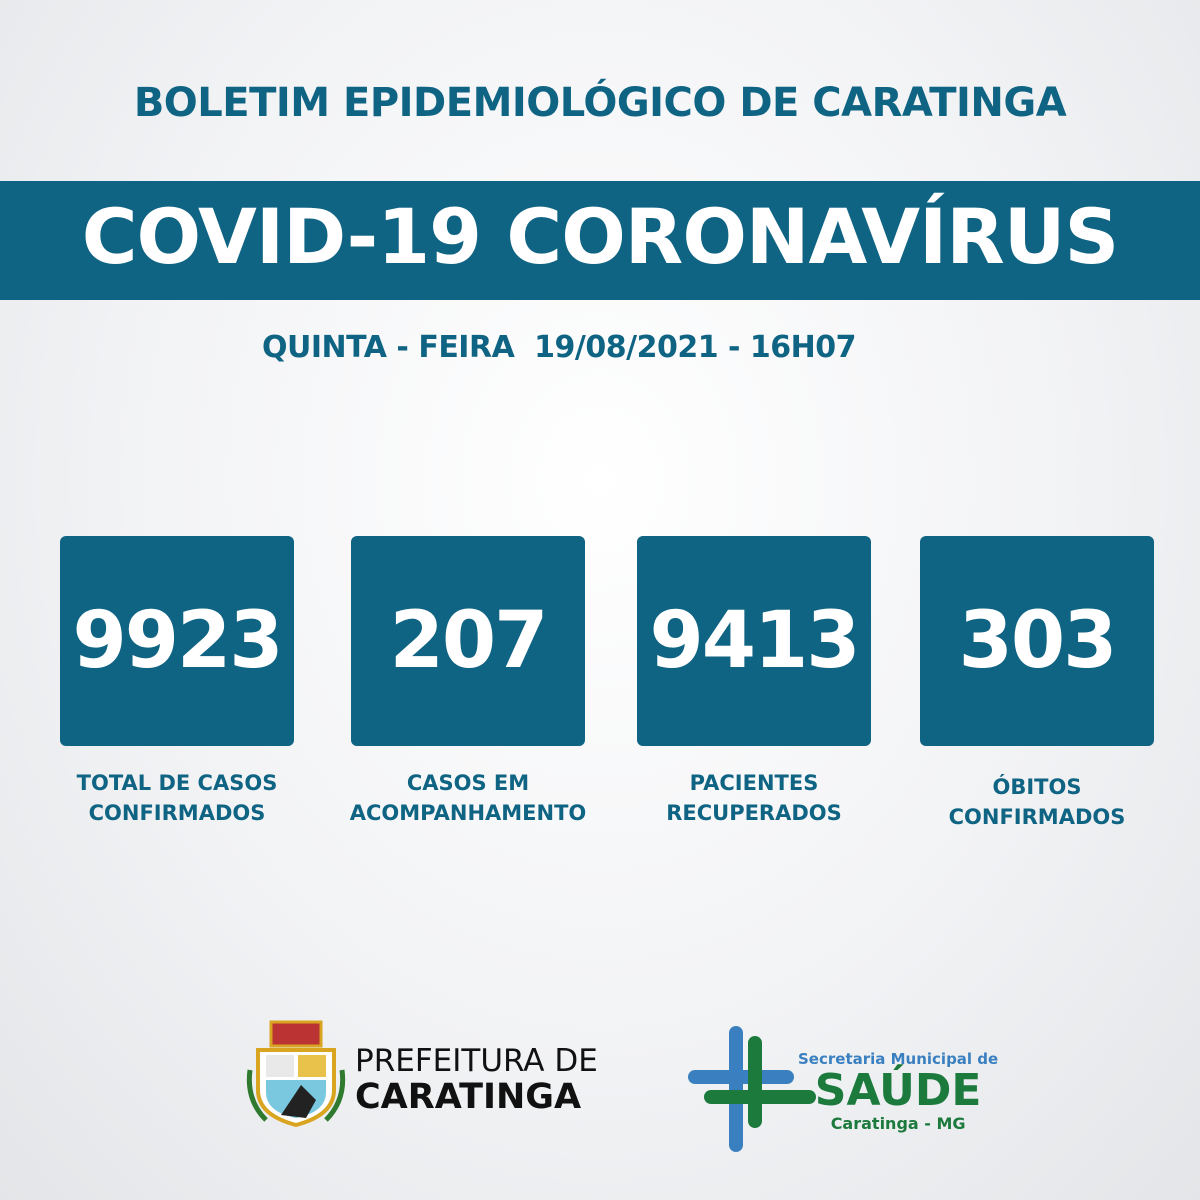  I want to click on label-line: TOTAL DE CASOS, so click(177, 783).